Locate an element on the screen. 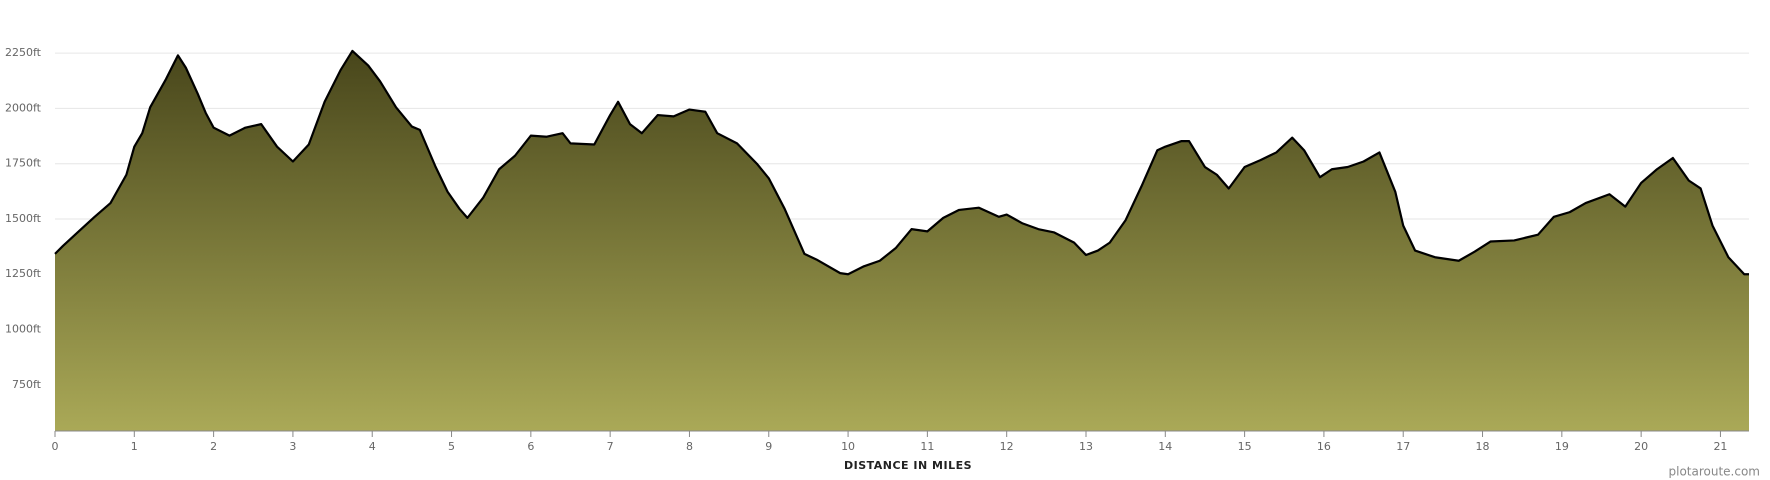  x-tick-label: 17 is located at coordinates (1403, 446).